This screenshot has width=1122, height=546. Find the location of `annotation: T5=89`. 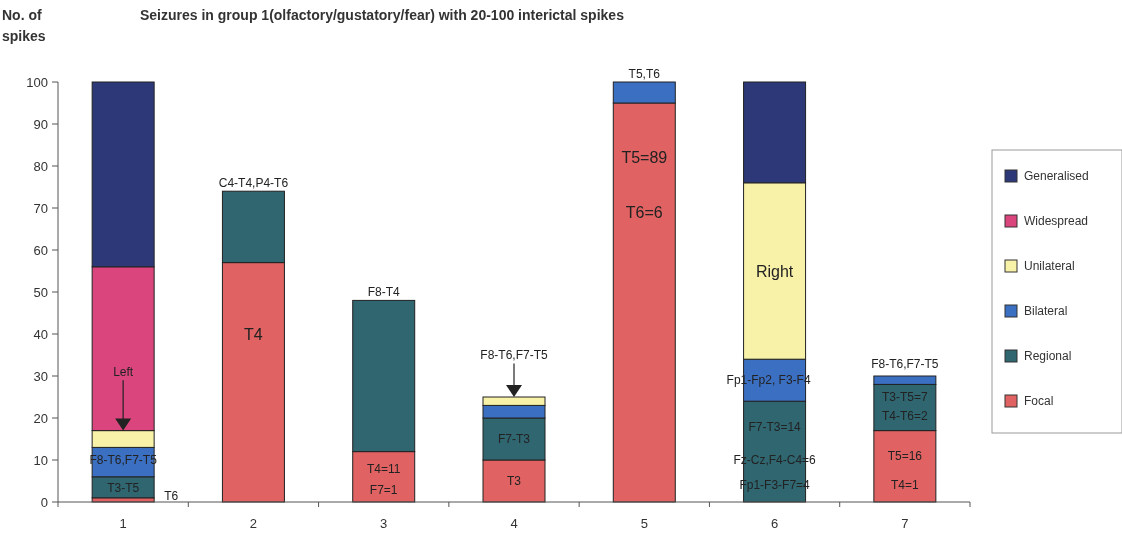

annotation: T5=89 is located at coordinates (644, 158).